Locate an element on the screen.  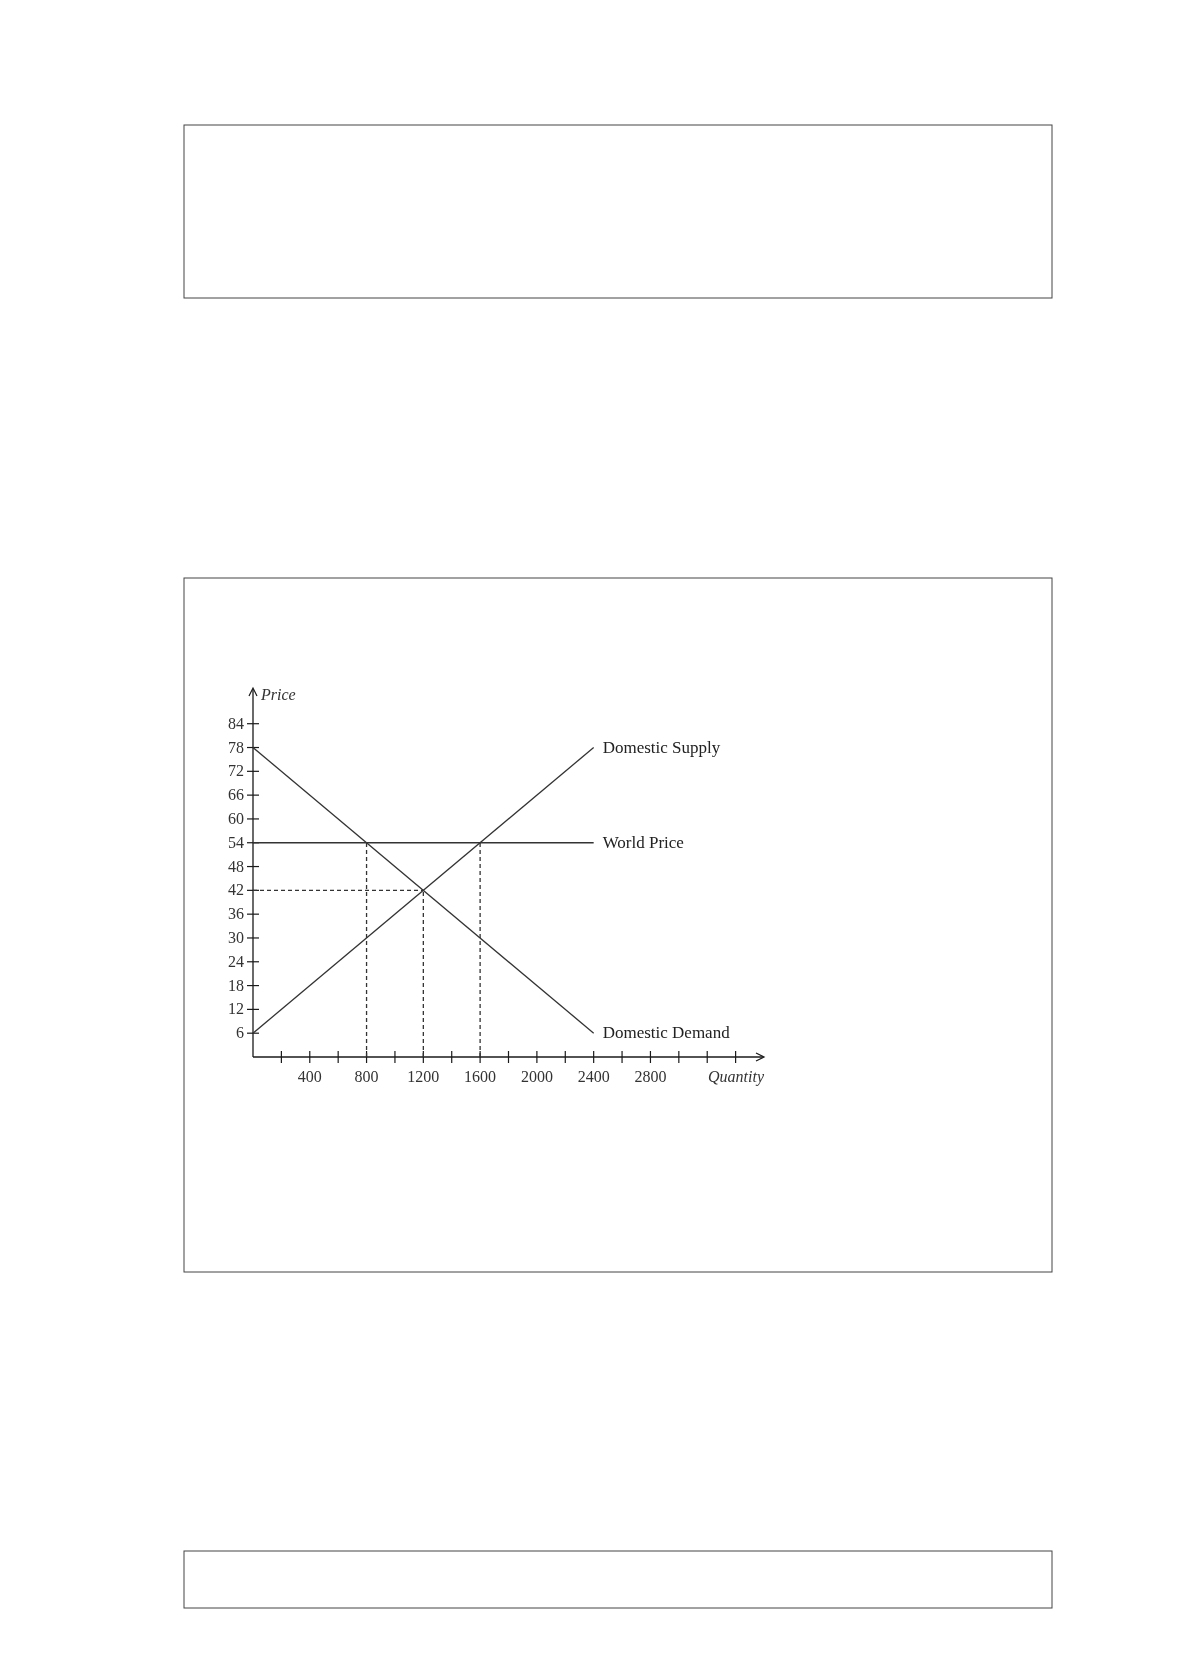
x-tick-label: 400 is located at coordinates (309, 1076).